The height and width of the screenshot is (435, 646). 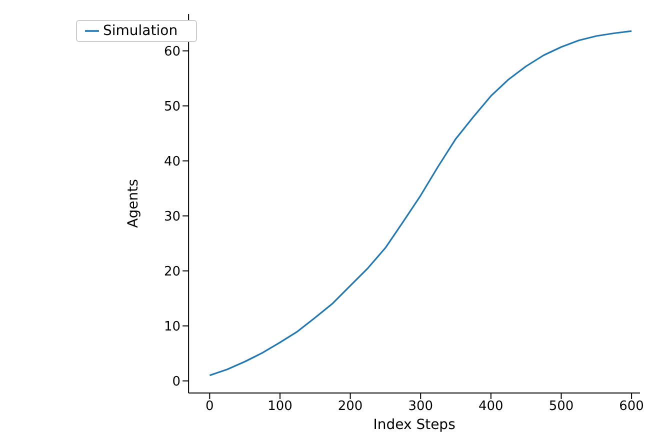 I want to click on x-tick-label: 200, so click(x=350, y=406).